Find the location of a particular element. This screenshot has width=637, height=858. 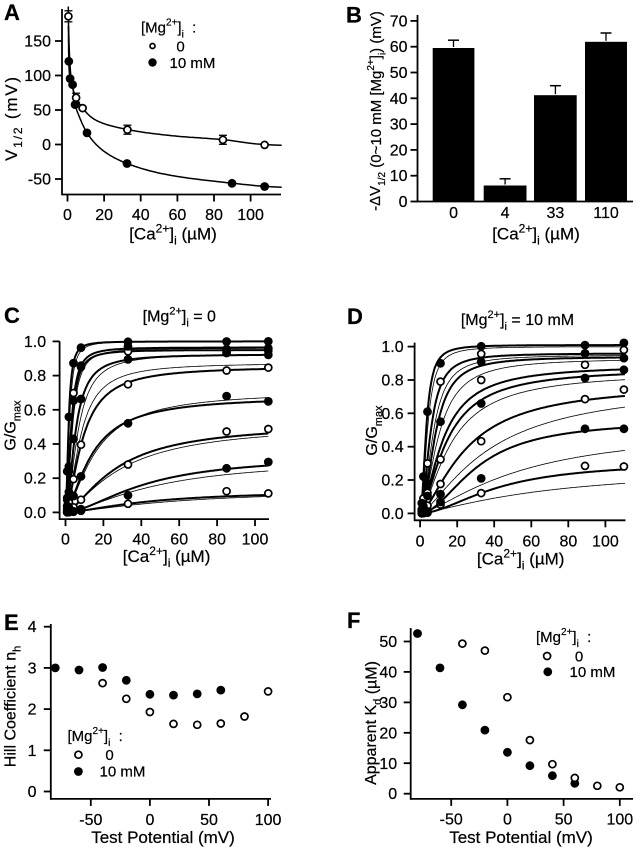

svg-text: C is located at coordinates (12, 315).